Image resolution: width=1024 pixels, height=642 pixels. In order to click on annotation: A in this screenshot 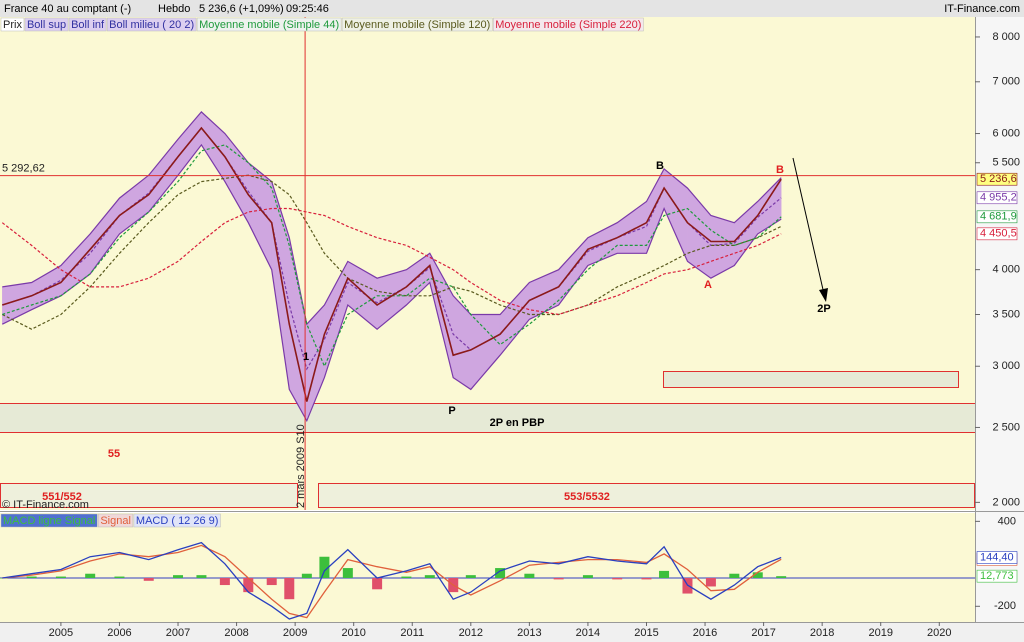, I will do `click(708, 285)`.